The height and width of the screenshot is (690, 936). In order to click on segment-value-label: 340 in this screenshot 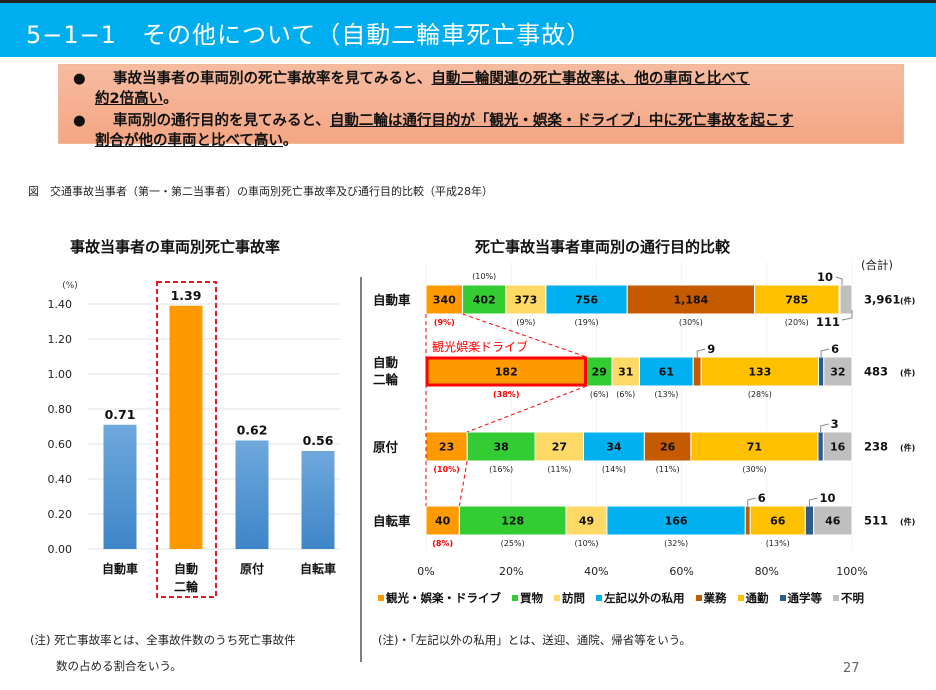, I will do `click(444, 300)`.